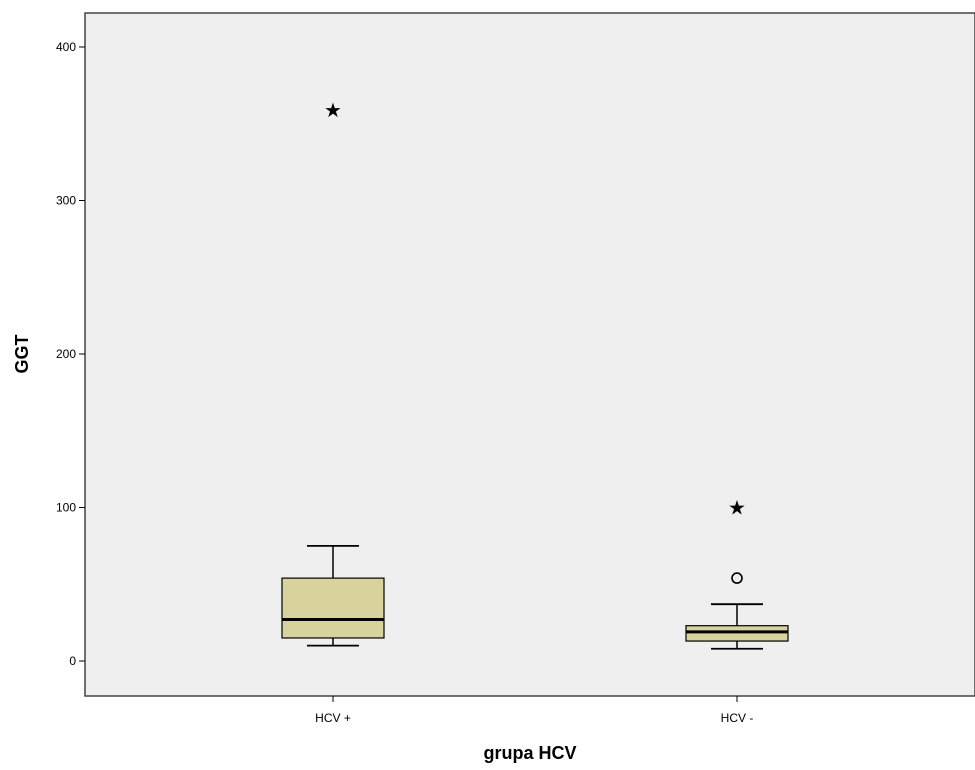  Describe the element at coordinates (534, 710) in the screenshot. I see `x-axis: HCV + HCV -` at that location.